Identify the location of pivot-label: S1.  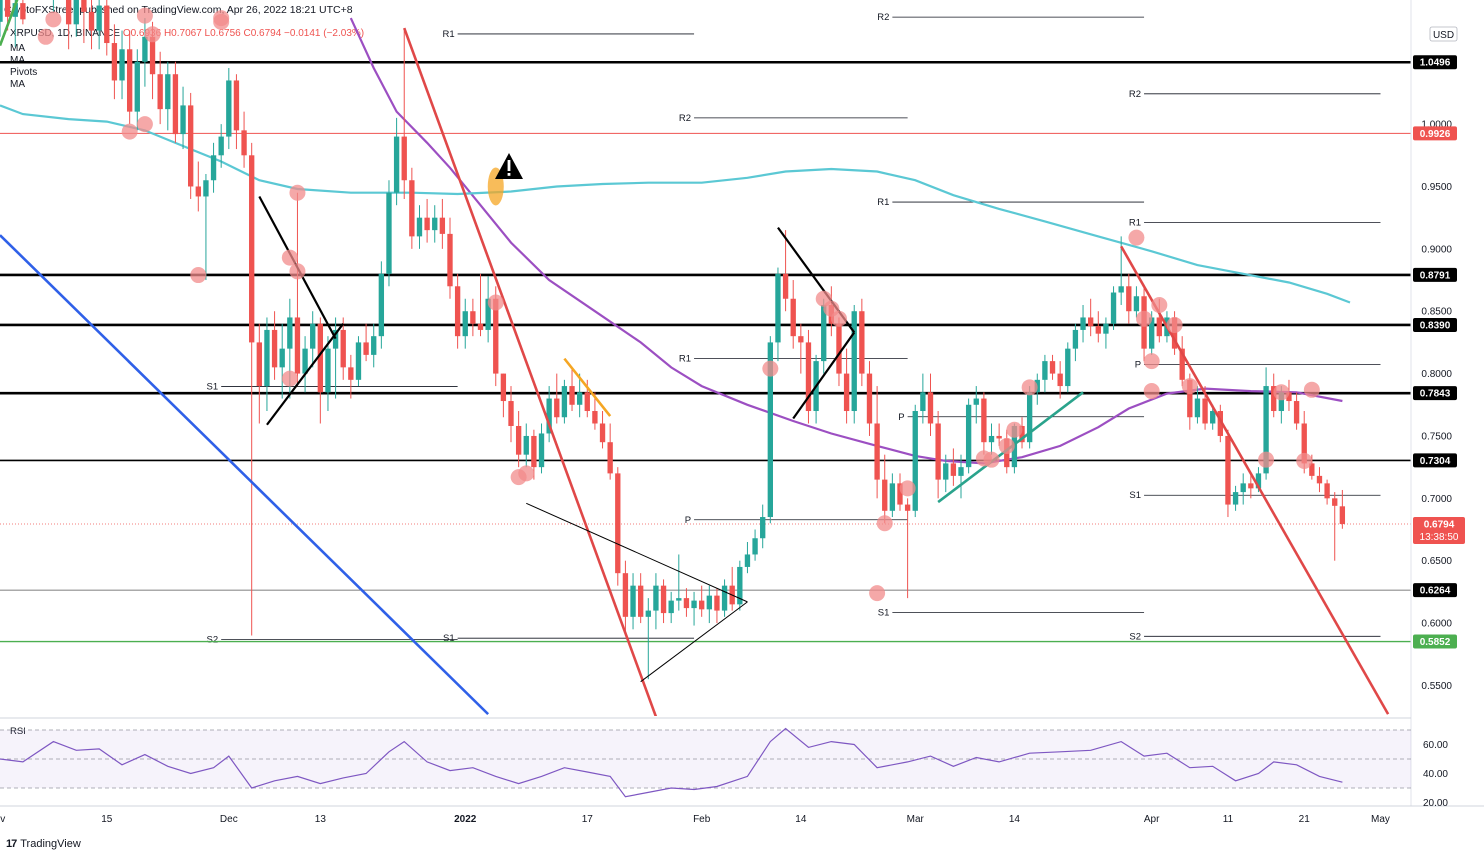
(1135, 495).